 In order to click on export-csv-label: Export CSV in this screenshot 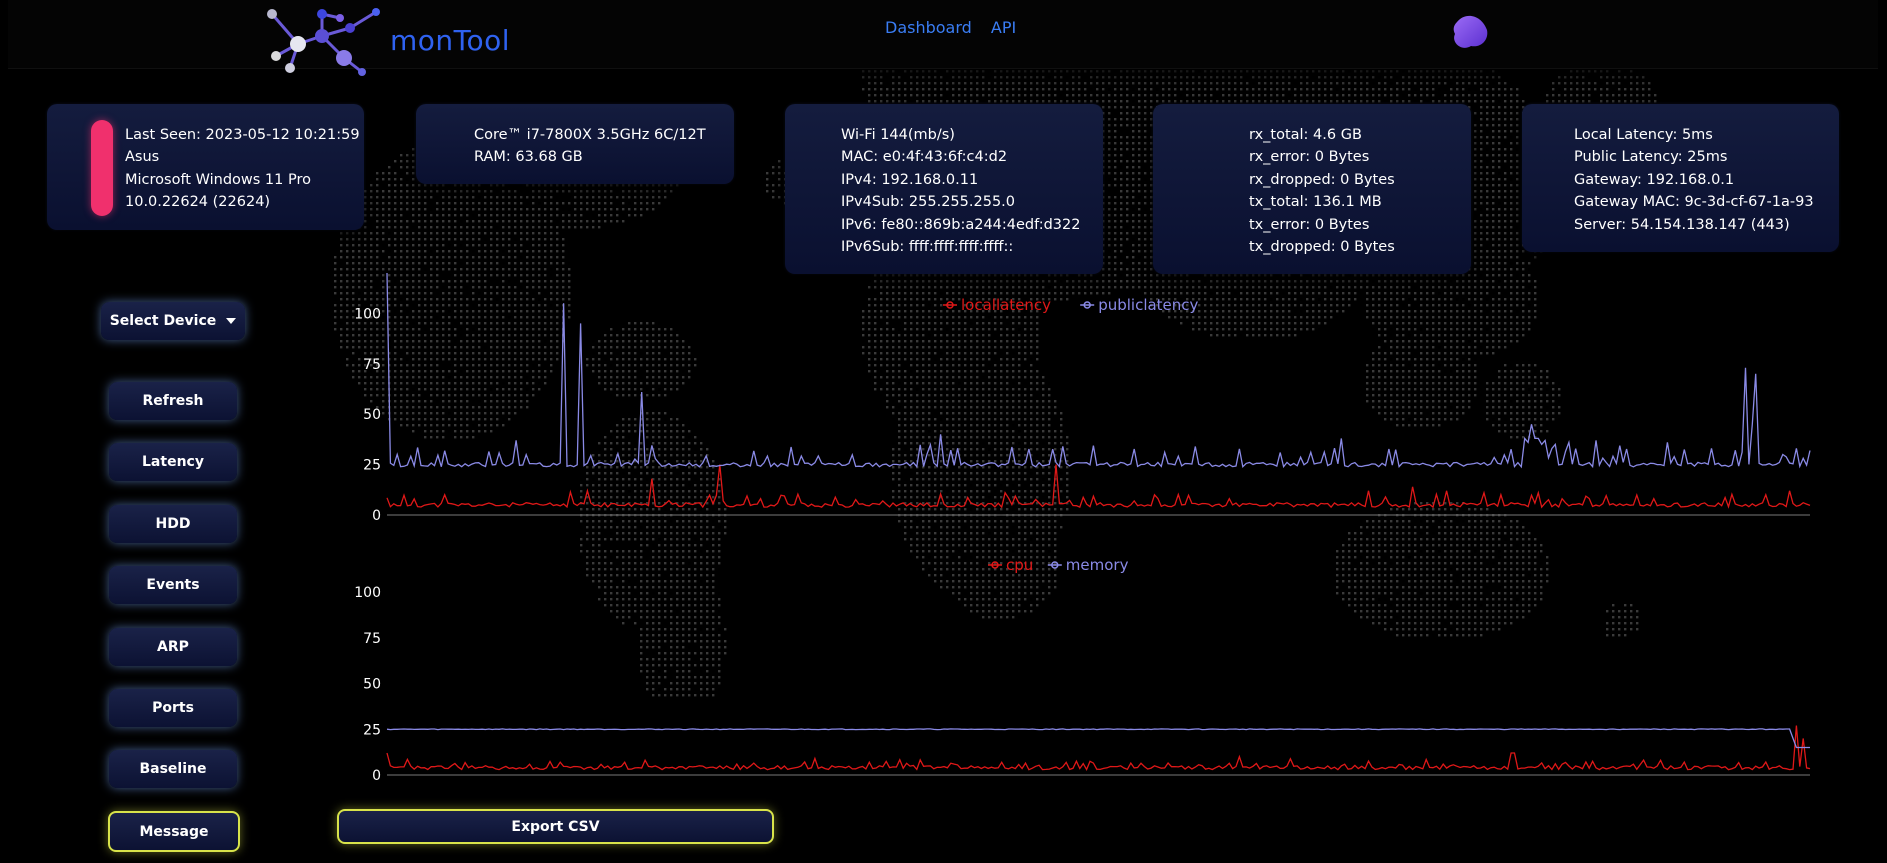, I will do `click(555, 826)`.